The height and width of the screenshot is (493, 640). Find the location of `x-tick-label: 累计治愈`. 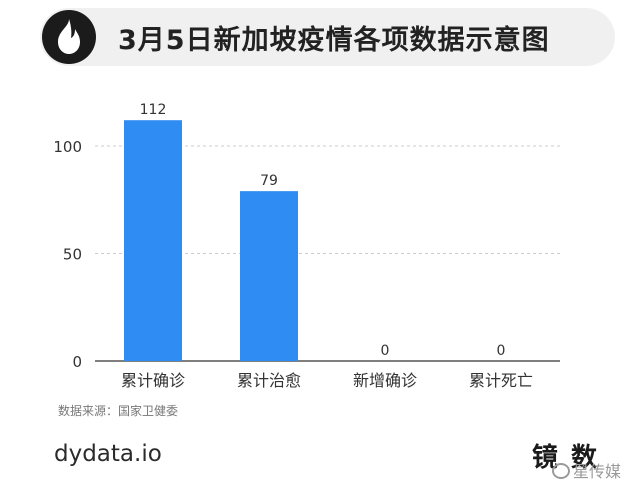

x-tick-label: 累计治愈 is located at coordinates (269, 380).